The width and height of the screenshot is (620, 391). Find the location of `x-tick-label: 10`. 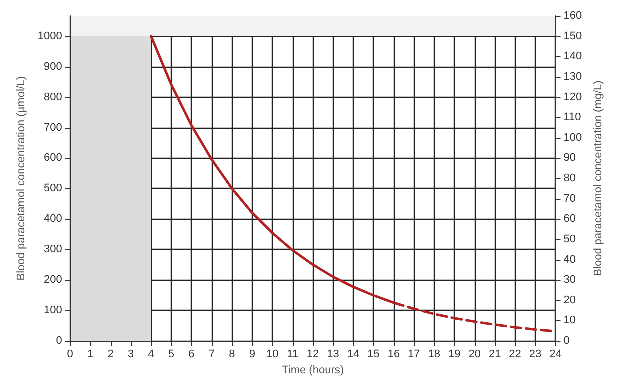

x-tick-label: 10 is located at coordinates (272, 354).